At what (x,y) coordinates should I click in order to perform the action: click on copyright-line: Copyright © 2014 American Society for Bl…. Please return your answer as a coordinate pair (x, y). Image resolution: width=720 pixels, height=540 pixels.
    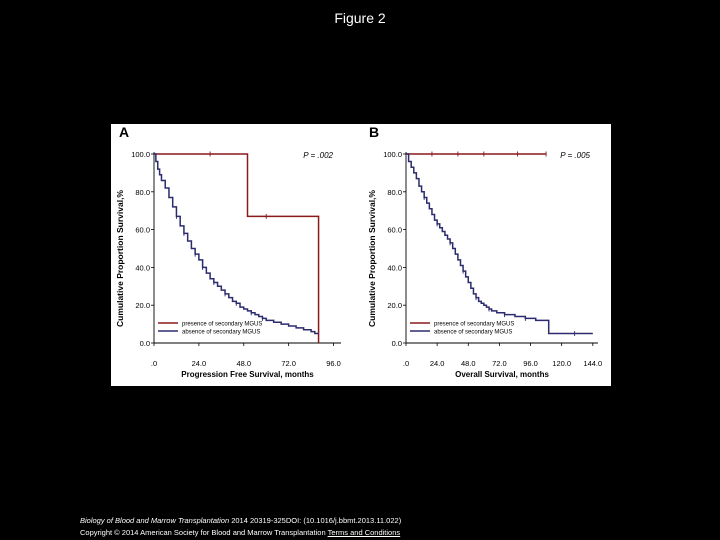
    Looking at the image, I should click on (240, 533).